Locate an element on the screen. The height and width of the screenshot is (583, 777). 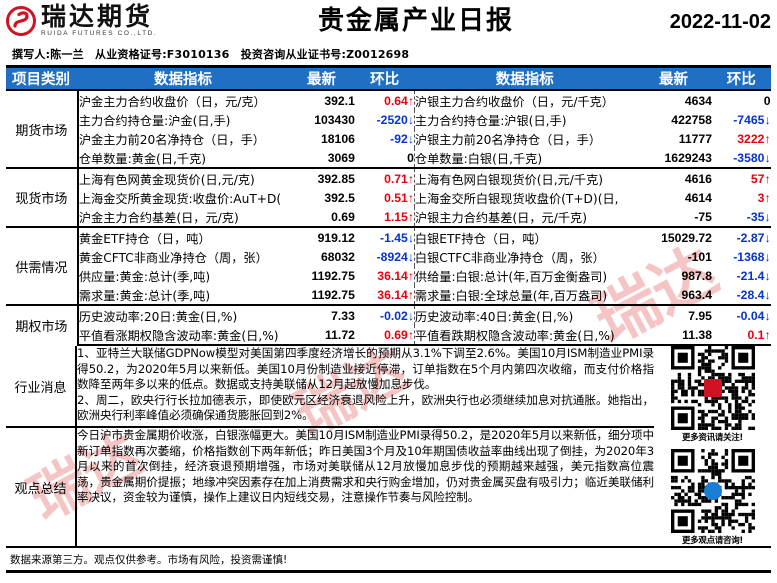
col-header-change-right: 环比 is located at coordinates (741, 79).